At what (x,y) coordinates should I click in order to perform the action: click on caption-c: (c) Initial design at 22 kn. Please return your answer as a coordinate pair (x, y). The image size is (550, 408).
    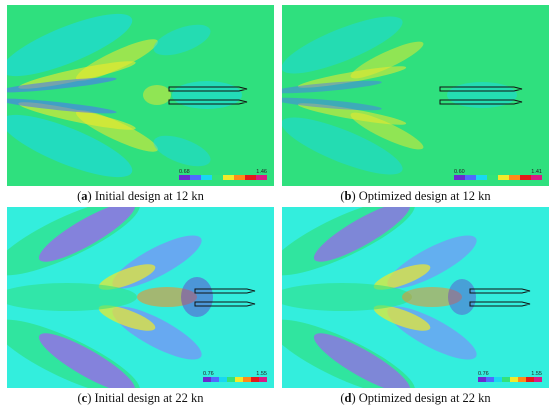
    Looking at the image, I should click on (140, 398).